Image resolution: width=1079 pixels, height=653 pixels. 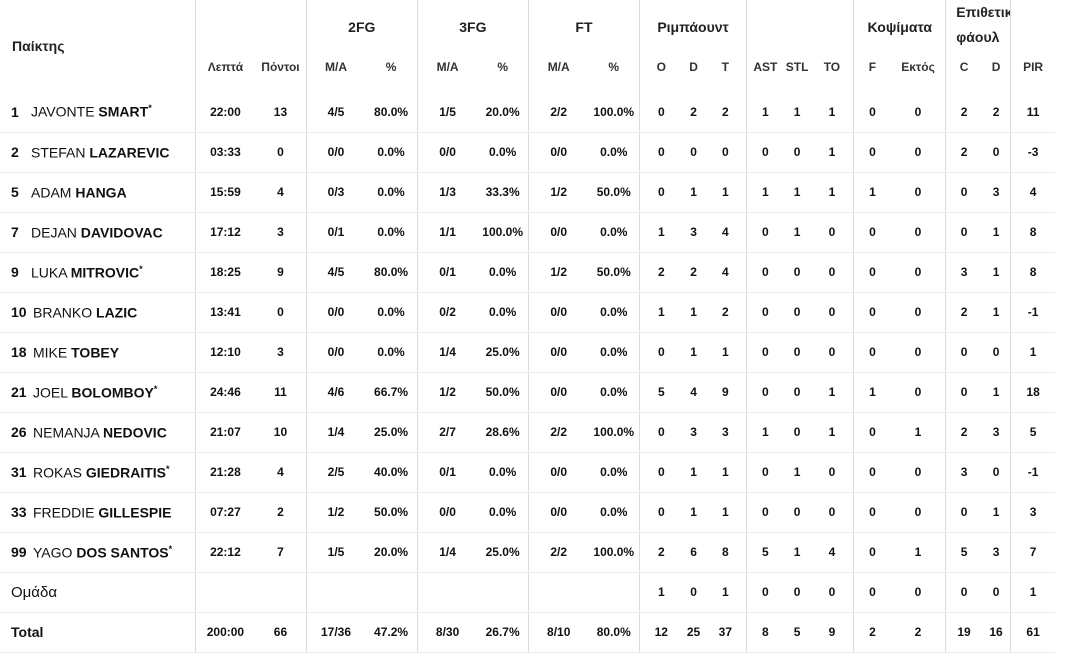 What do you see at coordinates (996, 67) in the screenshot?
I see `header-fouls-d: D` at bounding box center [996, 67].